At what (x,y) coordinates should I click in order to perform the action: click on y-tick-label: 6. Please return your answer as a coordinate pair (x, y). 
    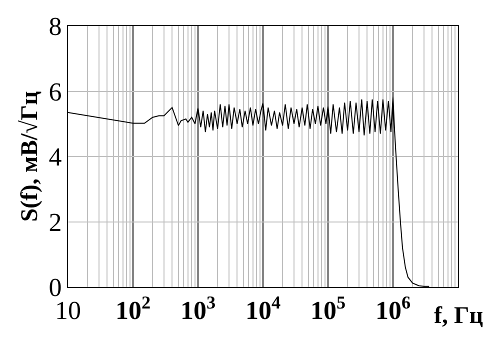
    Looking at the image, I should click on (55, 91).